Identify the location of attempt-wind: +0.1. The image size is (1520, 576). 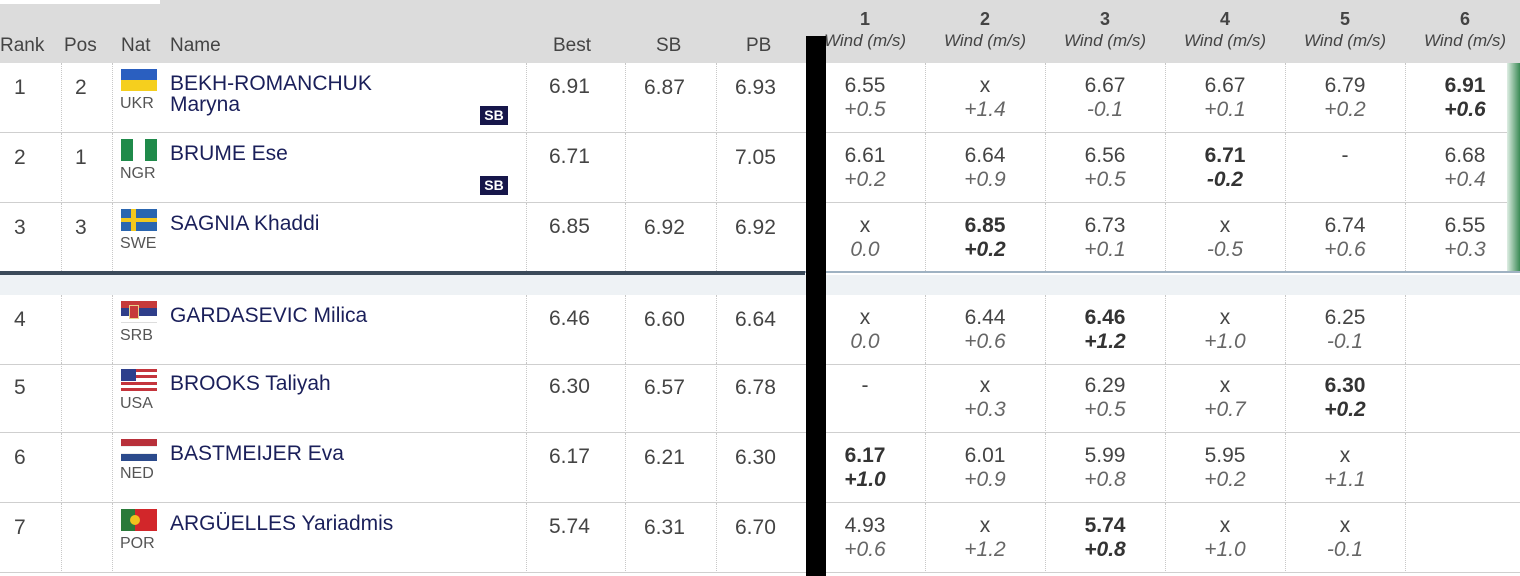
(1225, 109).